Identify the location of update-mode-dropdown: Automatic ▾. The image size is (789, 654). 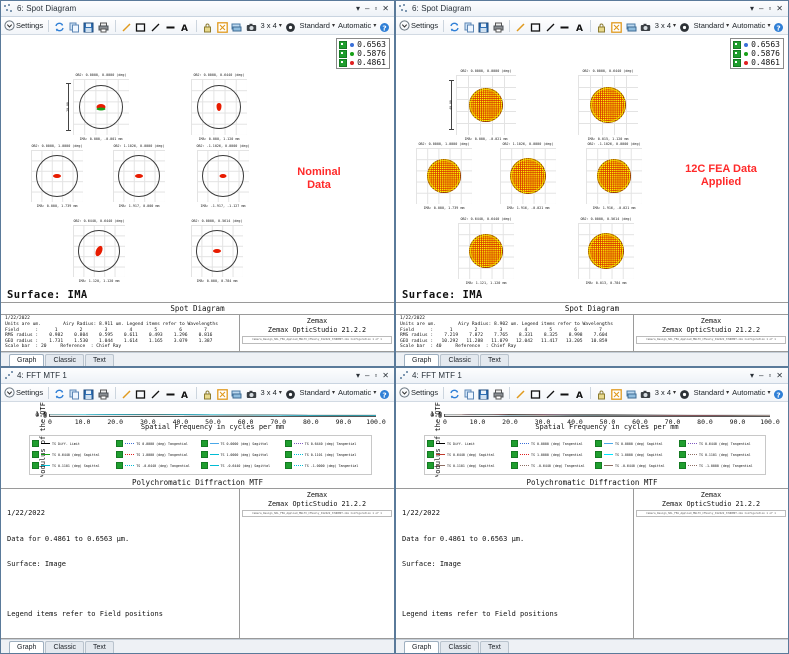
(357, 26).